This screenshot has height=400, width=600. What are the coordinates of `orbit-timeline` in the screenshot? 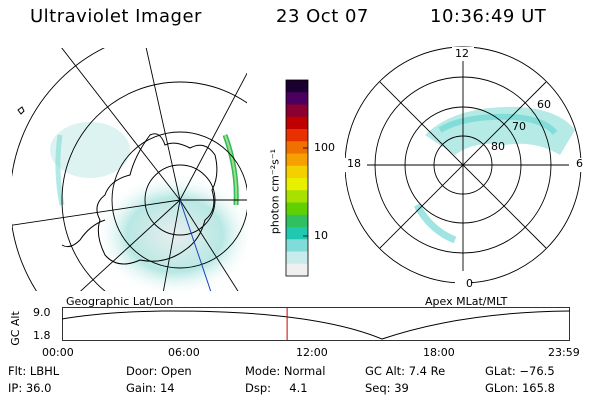 It's located at (316, 324).